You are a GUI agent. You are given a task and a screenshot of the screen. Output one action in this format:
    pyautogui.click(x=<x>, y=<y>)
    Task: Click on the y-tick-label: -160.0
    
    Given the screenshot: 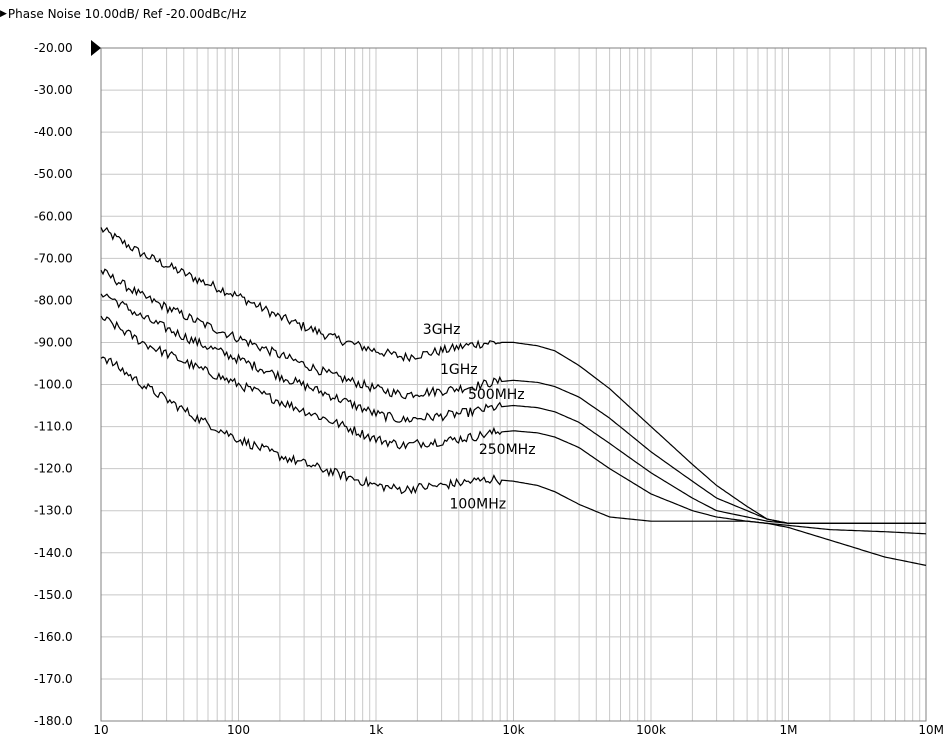 What is the action you would take?
    pyautogui.click(x=53, y=637)
    